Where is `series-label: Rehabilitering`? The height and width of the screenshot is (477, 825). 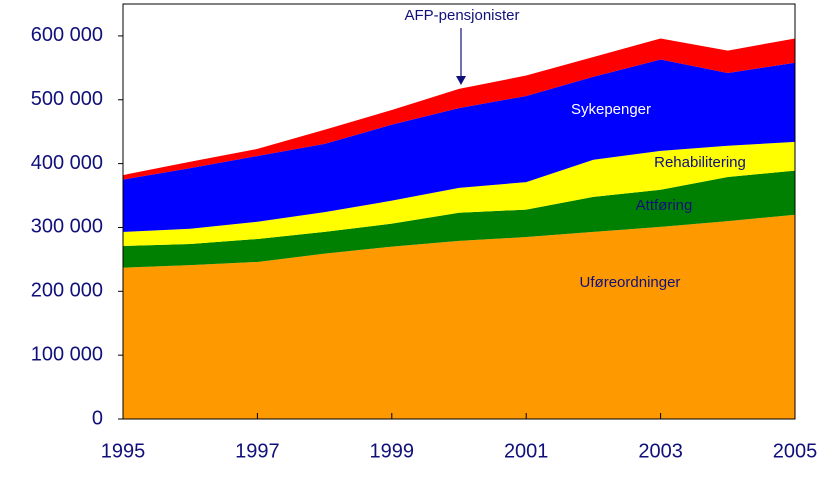 series-label: Rehabilitering is located at coordinates (700, 162).